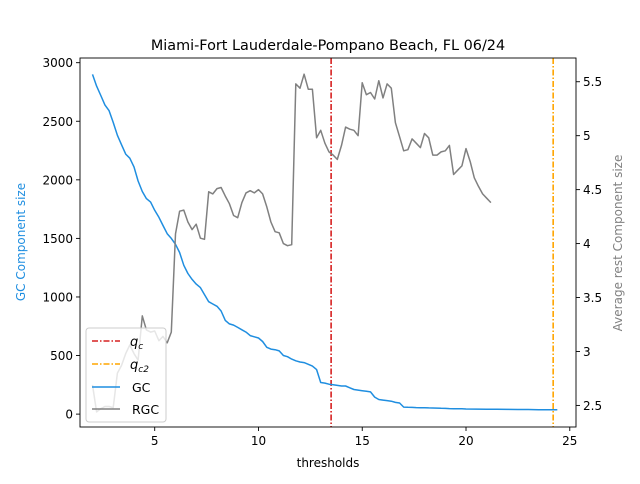 The image size is (640, 484). I want to click on x-tick-label: 5, so click(155, 441).